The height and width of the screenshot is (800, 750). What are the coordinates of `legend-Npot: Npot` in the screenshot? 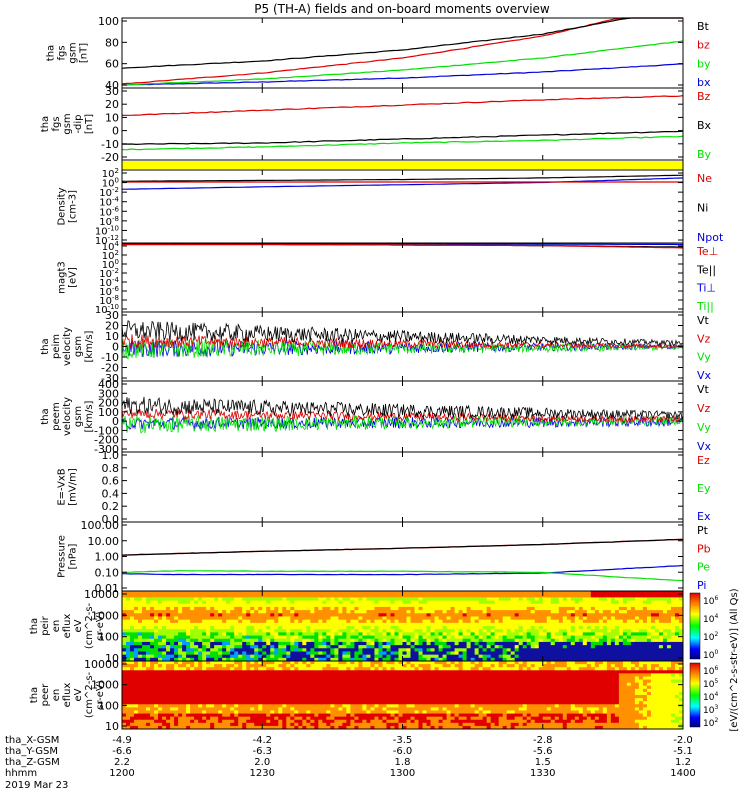 It's located at (710, 237).